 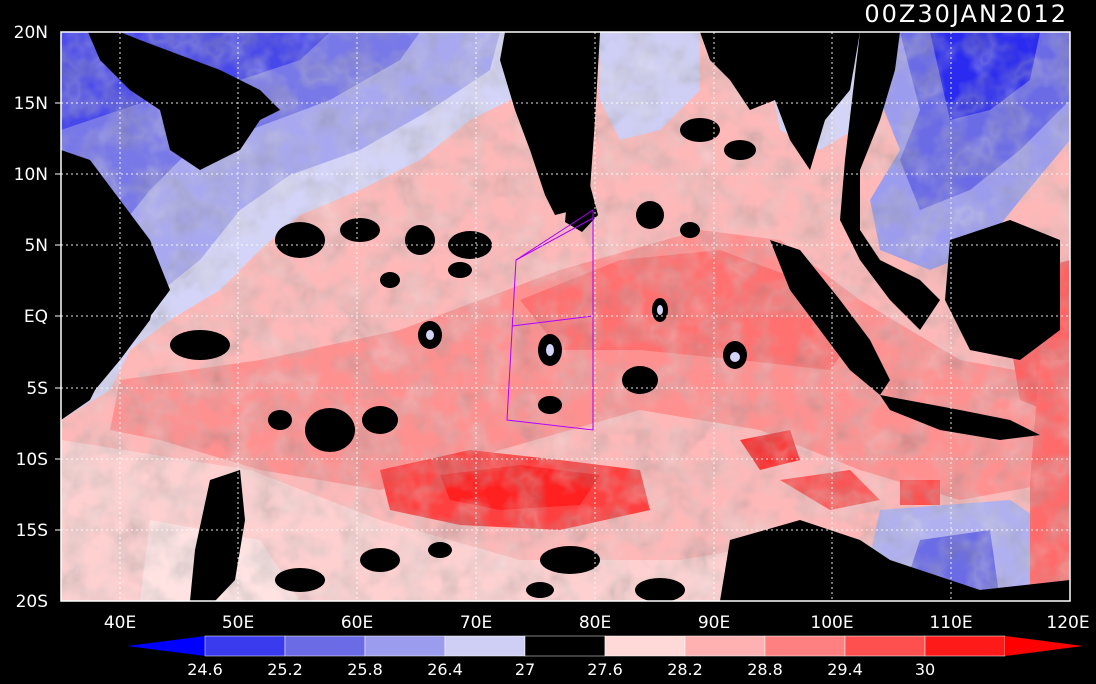 I want to click on landmass-borneo, so click(x=1002, y=290).